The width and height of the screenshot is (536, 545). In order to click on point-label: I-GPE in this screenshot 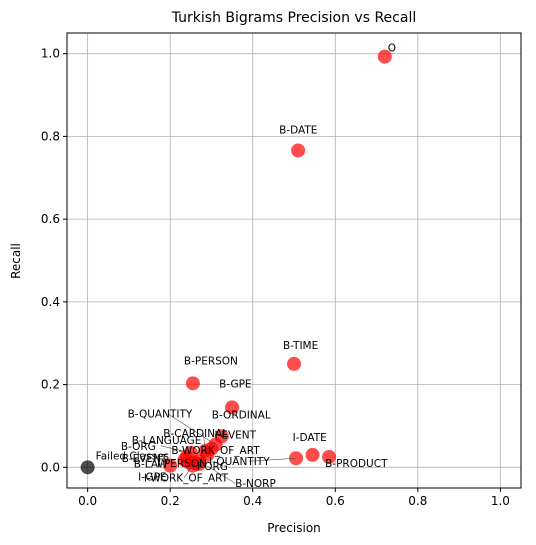, I will do `click(152, 478)`.